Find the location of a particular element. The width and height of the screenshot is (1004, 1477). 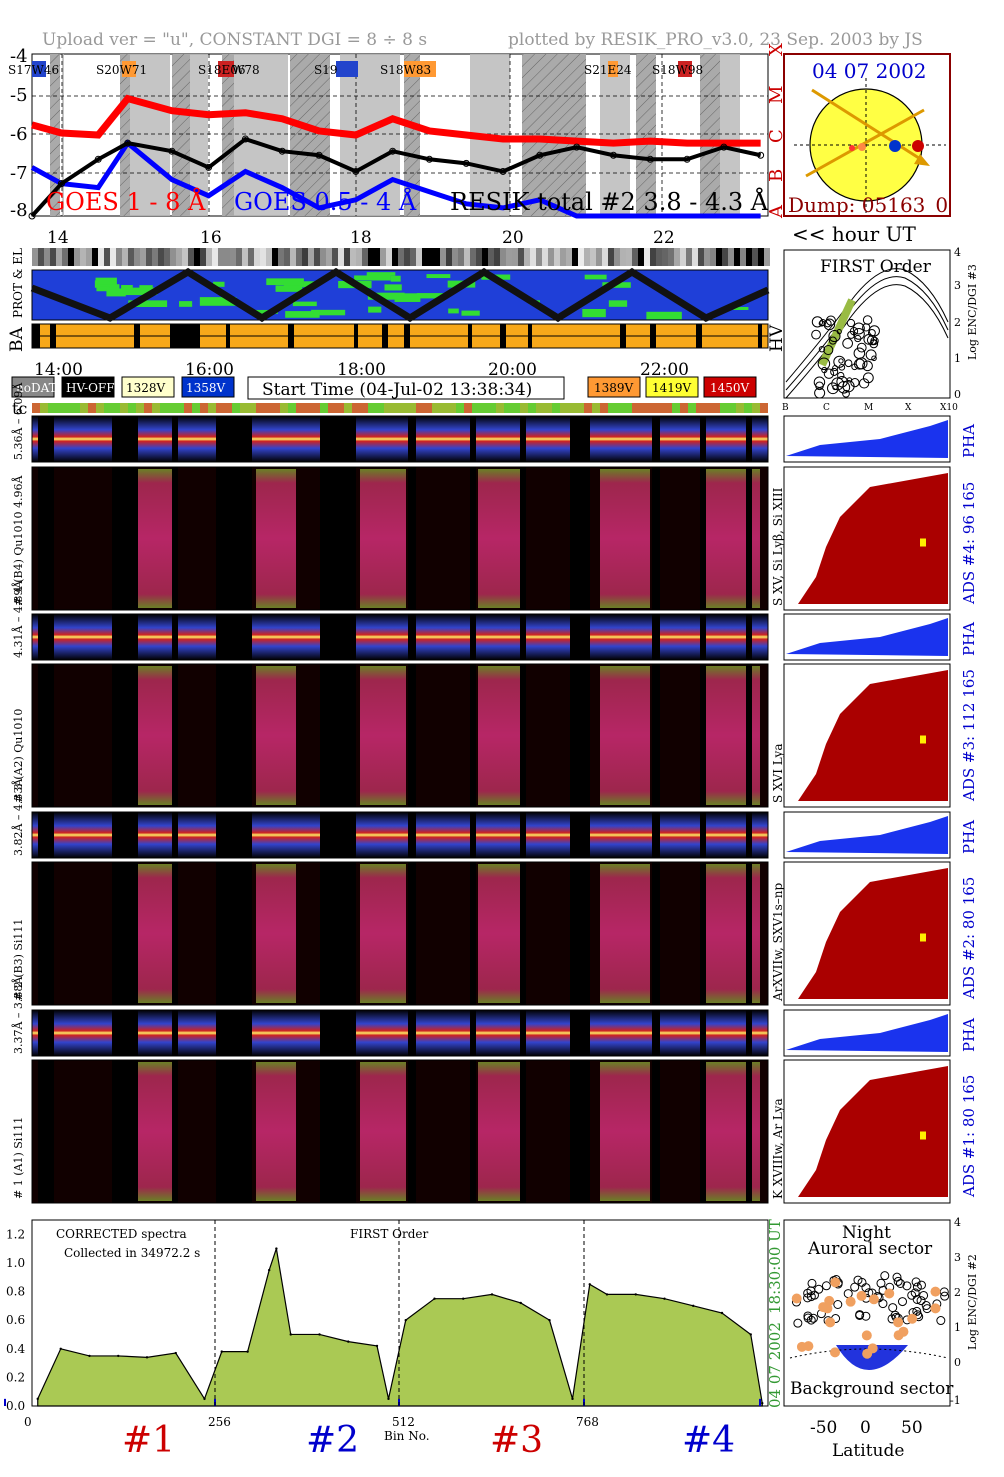

gray-strip is located at coordinates (401, 257).